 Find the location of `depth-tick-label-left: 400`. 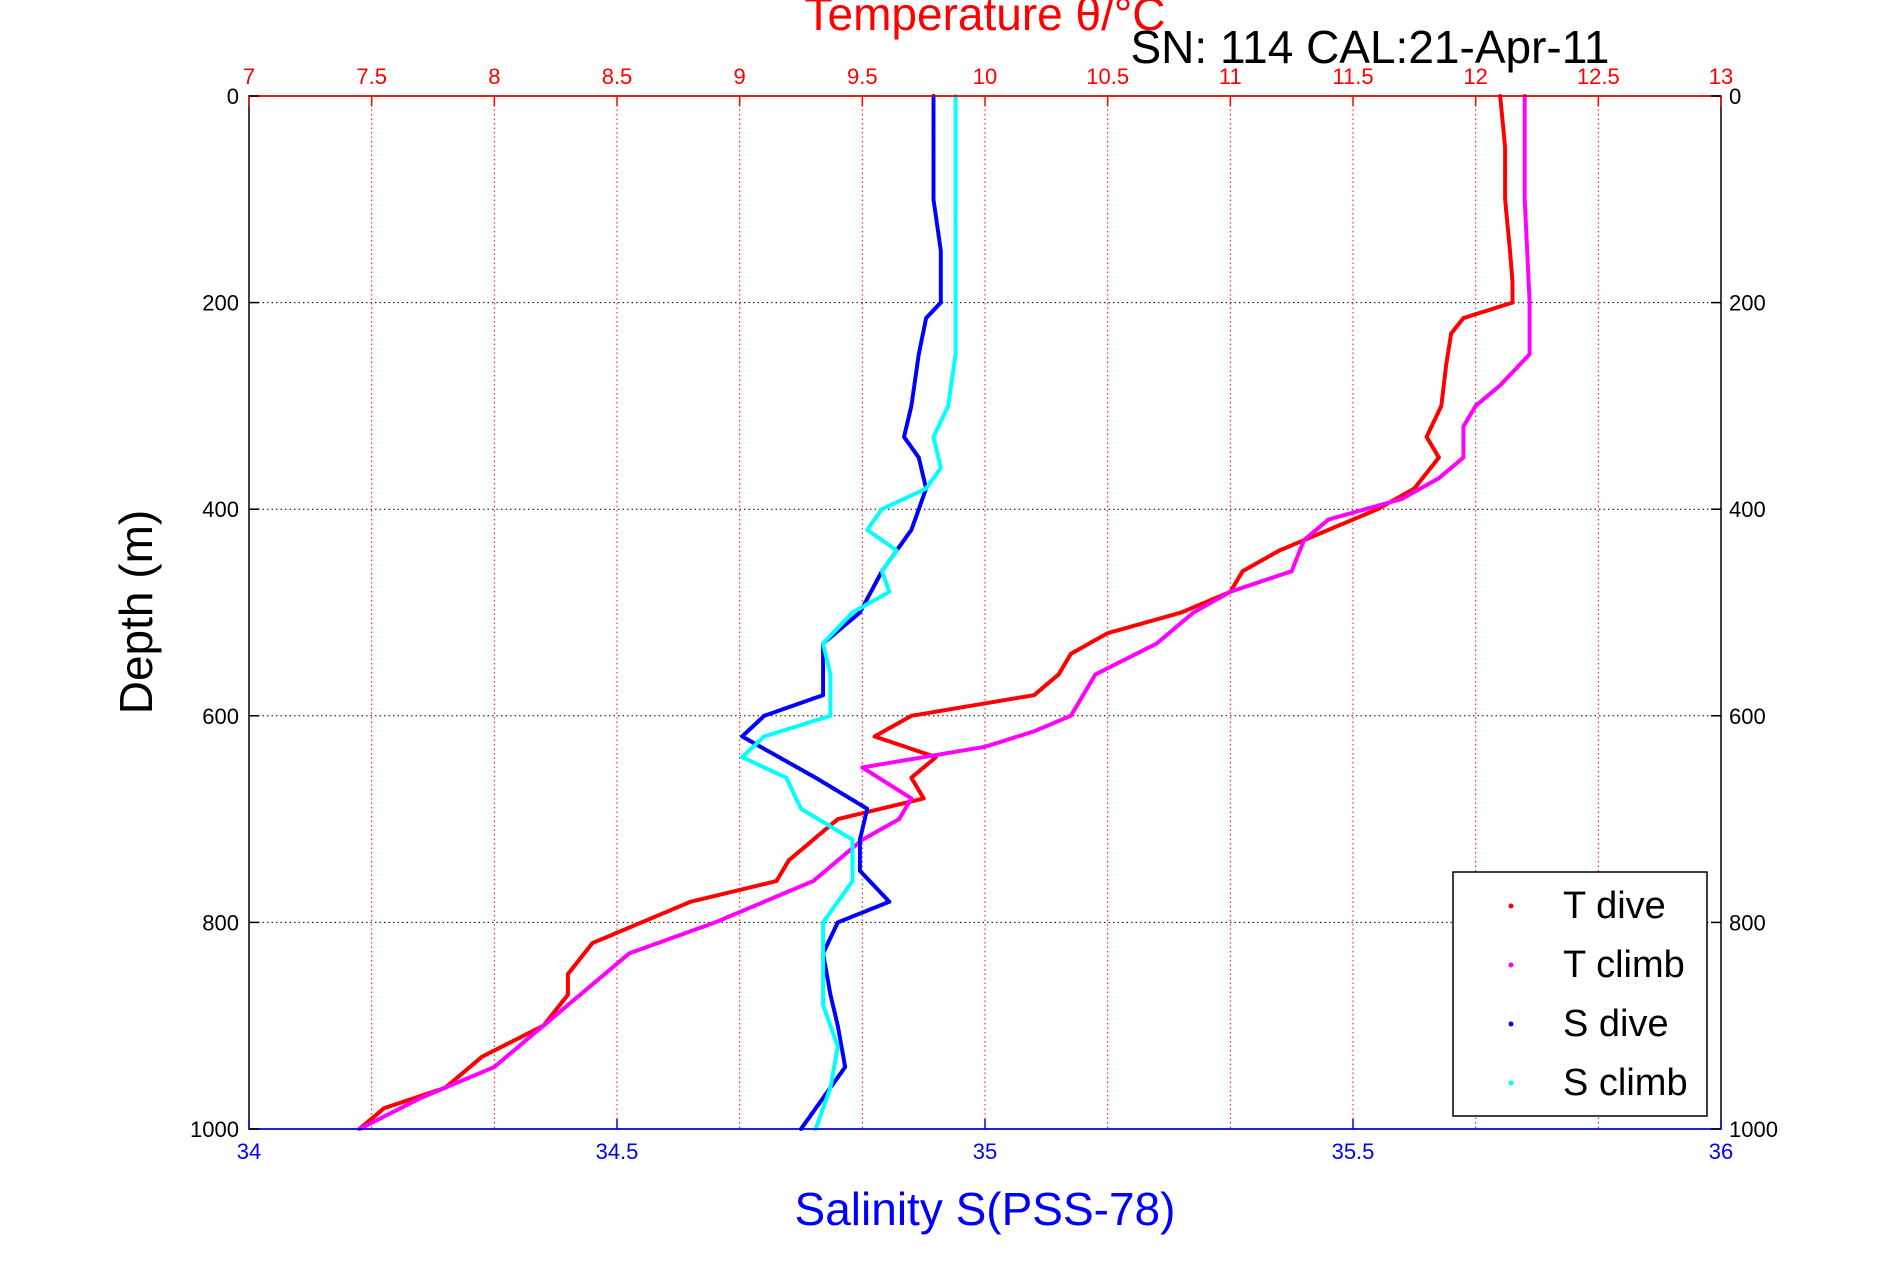

depth-tick-label-left: 400 is located at coordinates (220, 509).